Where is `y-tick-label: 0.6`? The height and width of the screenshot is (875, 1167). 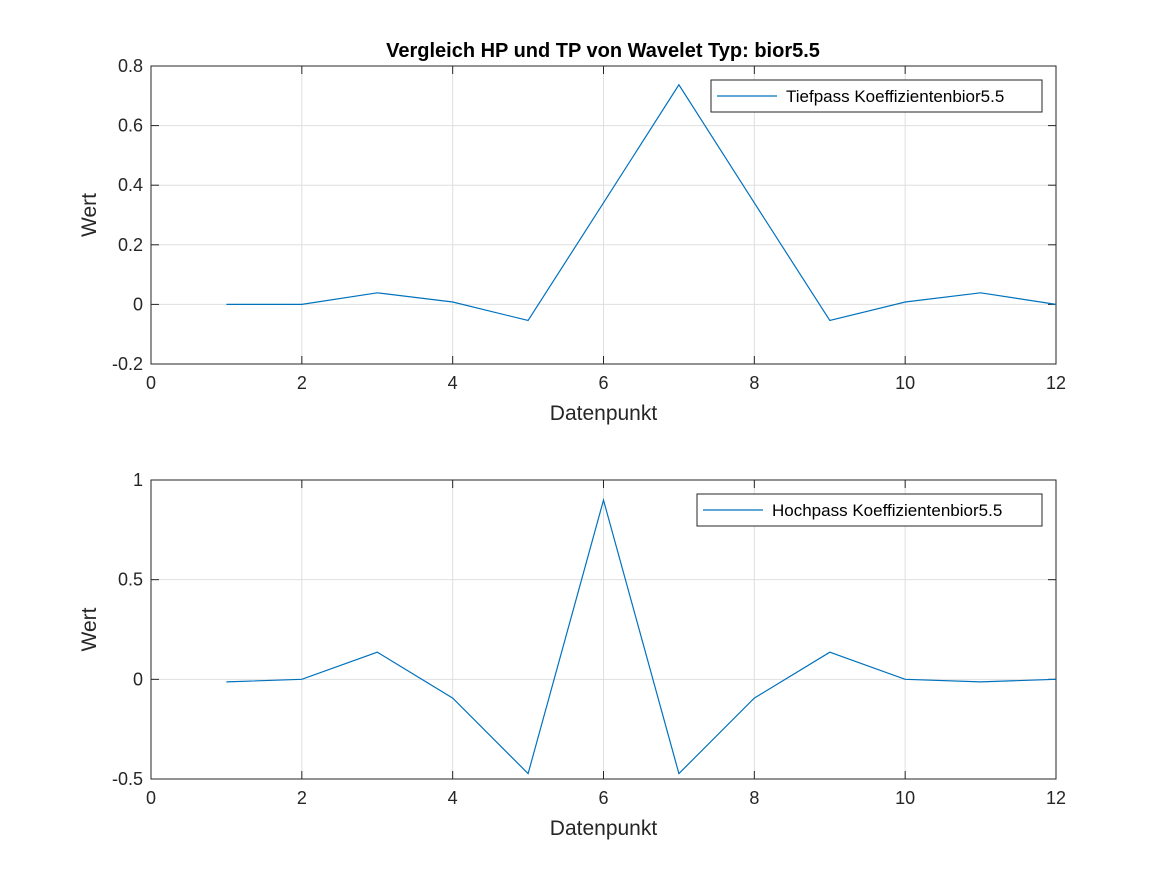
y-tick-label: 0.6 is located at coordinates (130, 126).